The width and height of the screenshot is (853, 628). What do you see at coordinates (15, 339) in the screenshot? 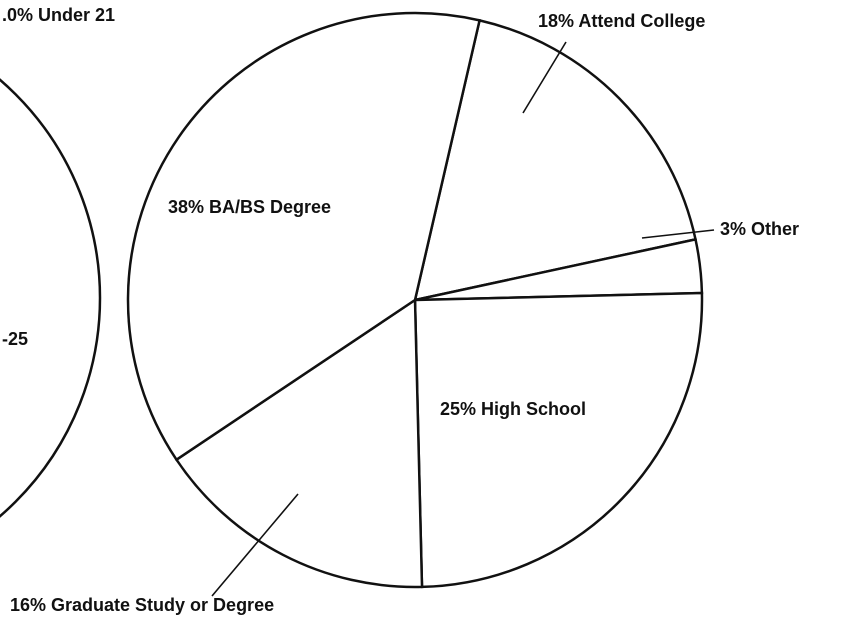
I see `neighbor-pie-label: -25` at bounding box center [15, 339].